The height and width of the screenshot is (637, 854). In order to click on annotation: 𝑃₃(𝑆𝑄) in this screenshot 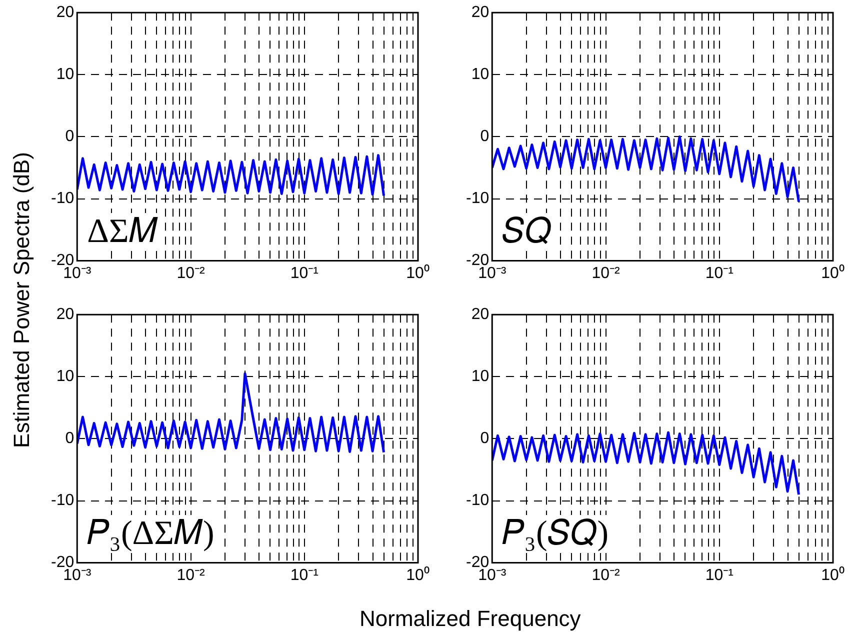, I will do `click(555, 533)`.